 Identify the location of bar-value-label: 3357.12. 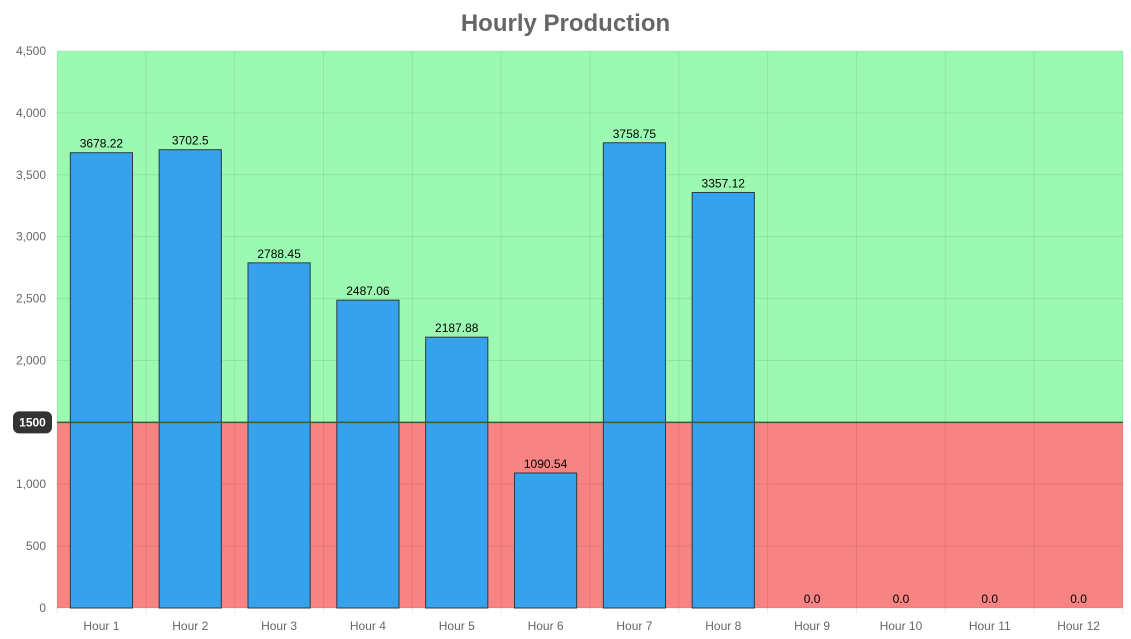
(724, 183).